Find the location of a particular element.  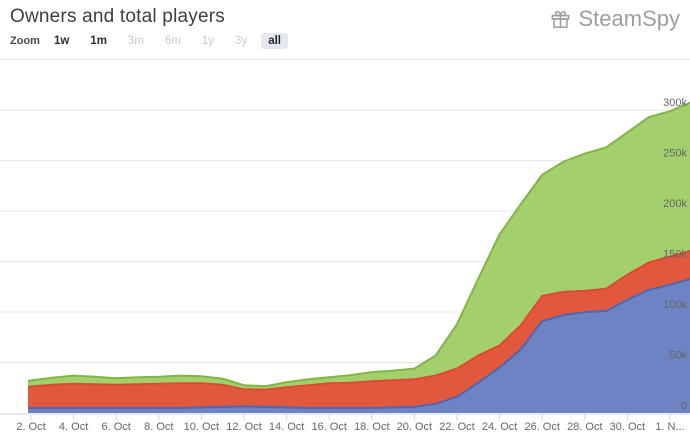

x-axis-tick-label: 20. Oct is located at coordinates (414, 427).